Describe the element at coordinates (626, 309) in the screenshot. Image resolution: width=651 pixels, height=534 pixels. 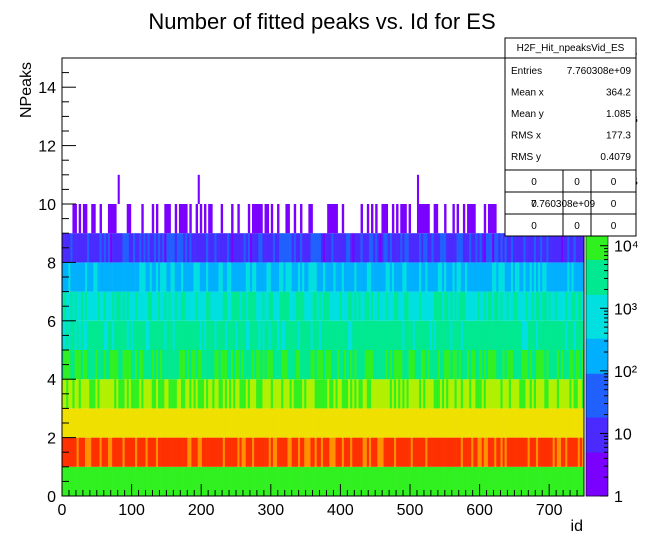
I see `z-tick-label: 10³` at that location.